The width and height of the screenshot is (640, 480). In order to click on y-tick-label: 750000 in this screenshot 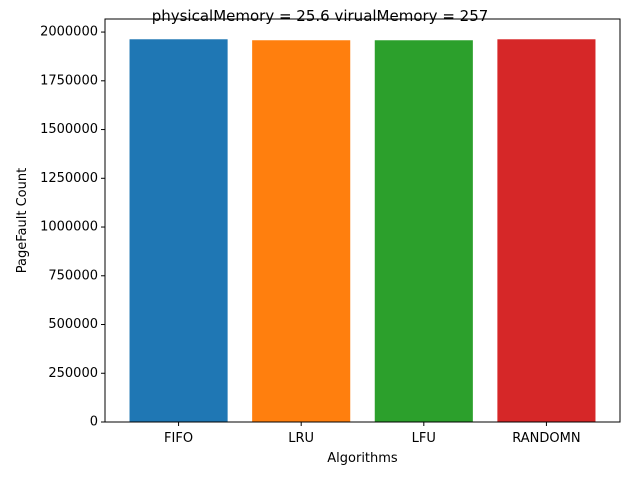, I will do `click(73, 275)`.